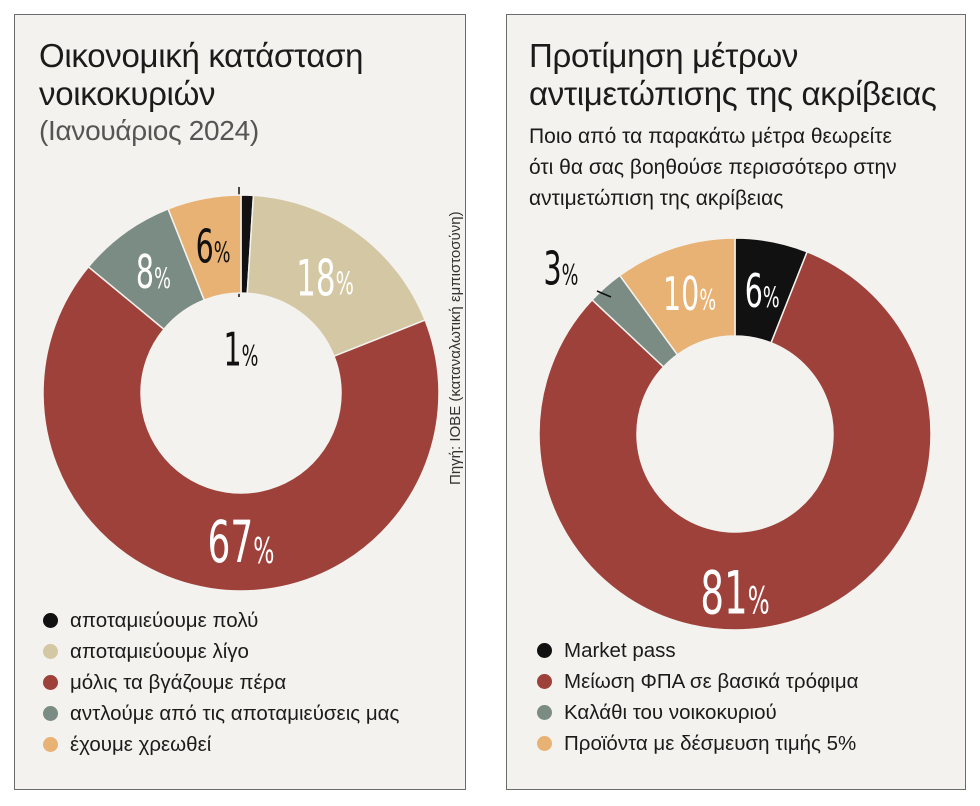 Image resolution: width=980 pixels, height=806 pixels. Describe the element at coordinates (697, 650) in the screenshot. I see `right-legend-item-1: Market pass` at that location.